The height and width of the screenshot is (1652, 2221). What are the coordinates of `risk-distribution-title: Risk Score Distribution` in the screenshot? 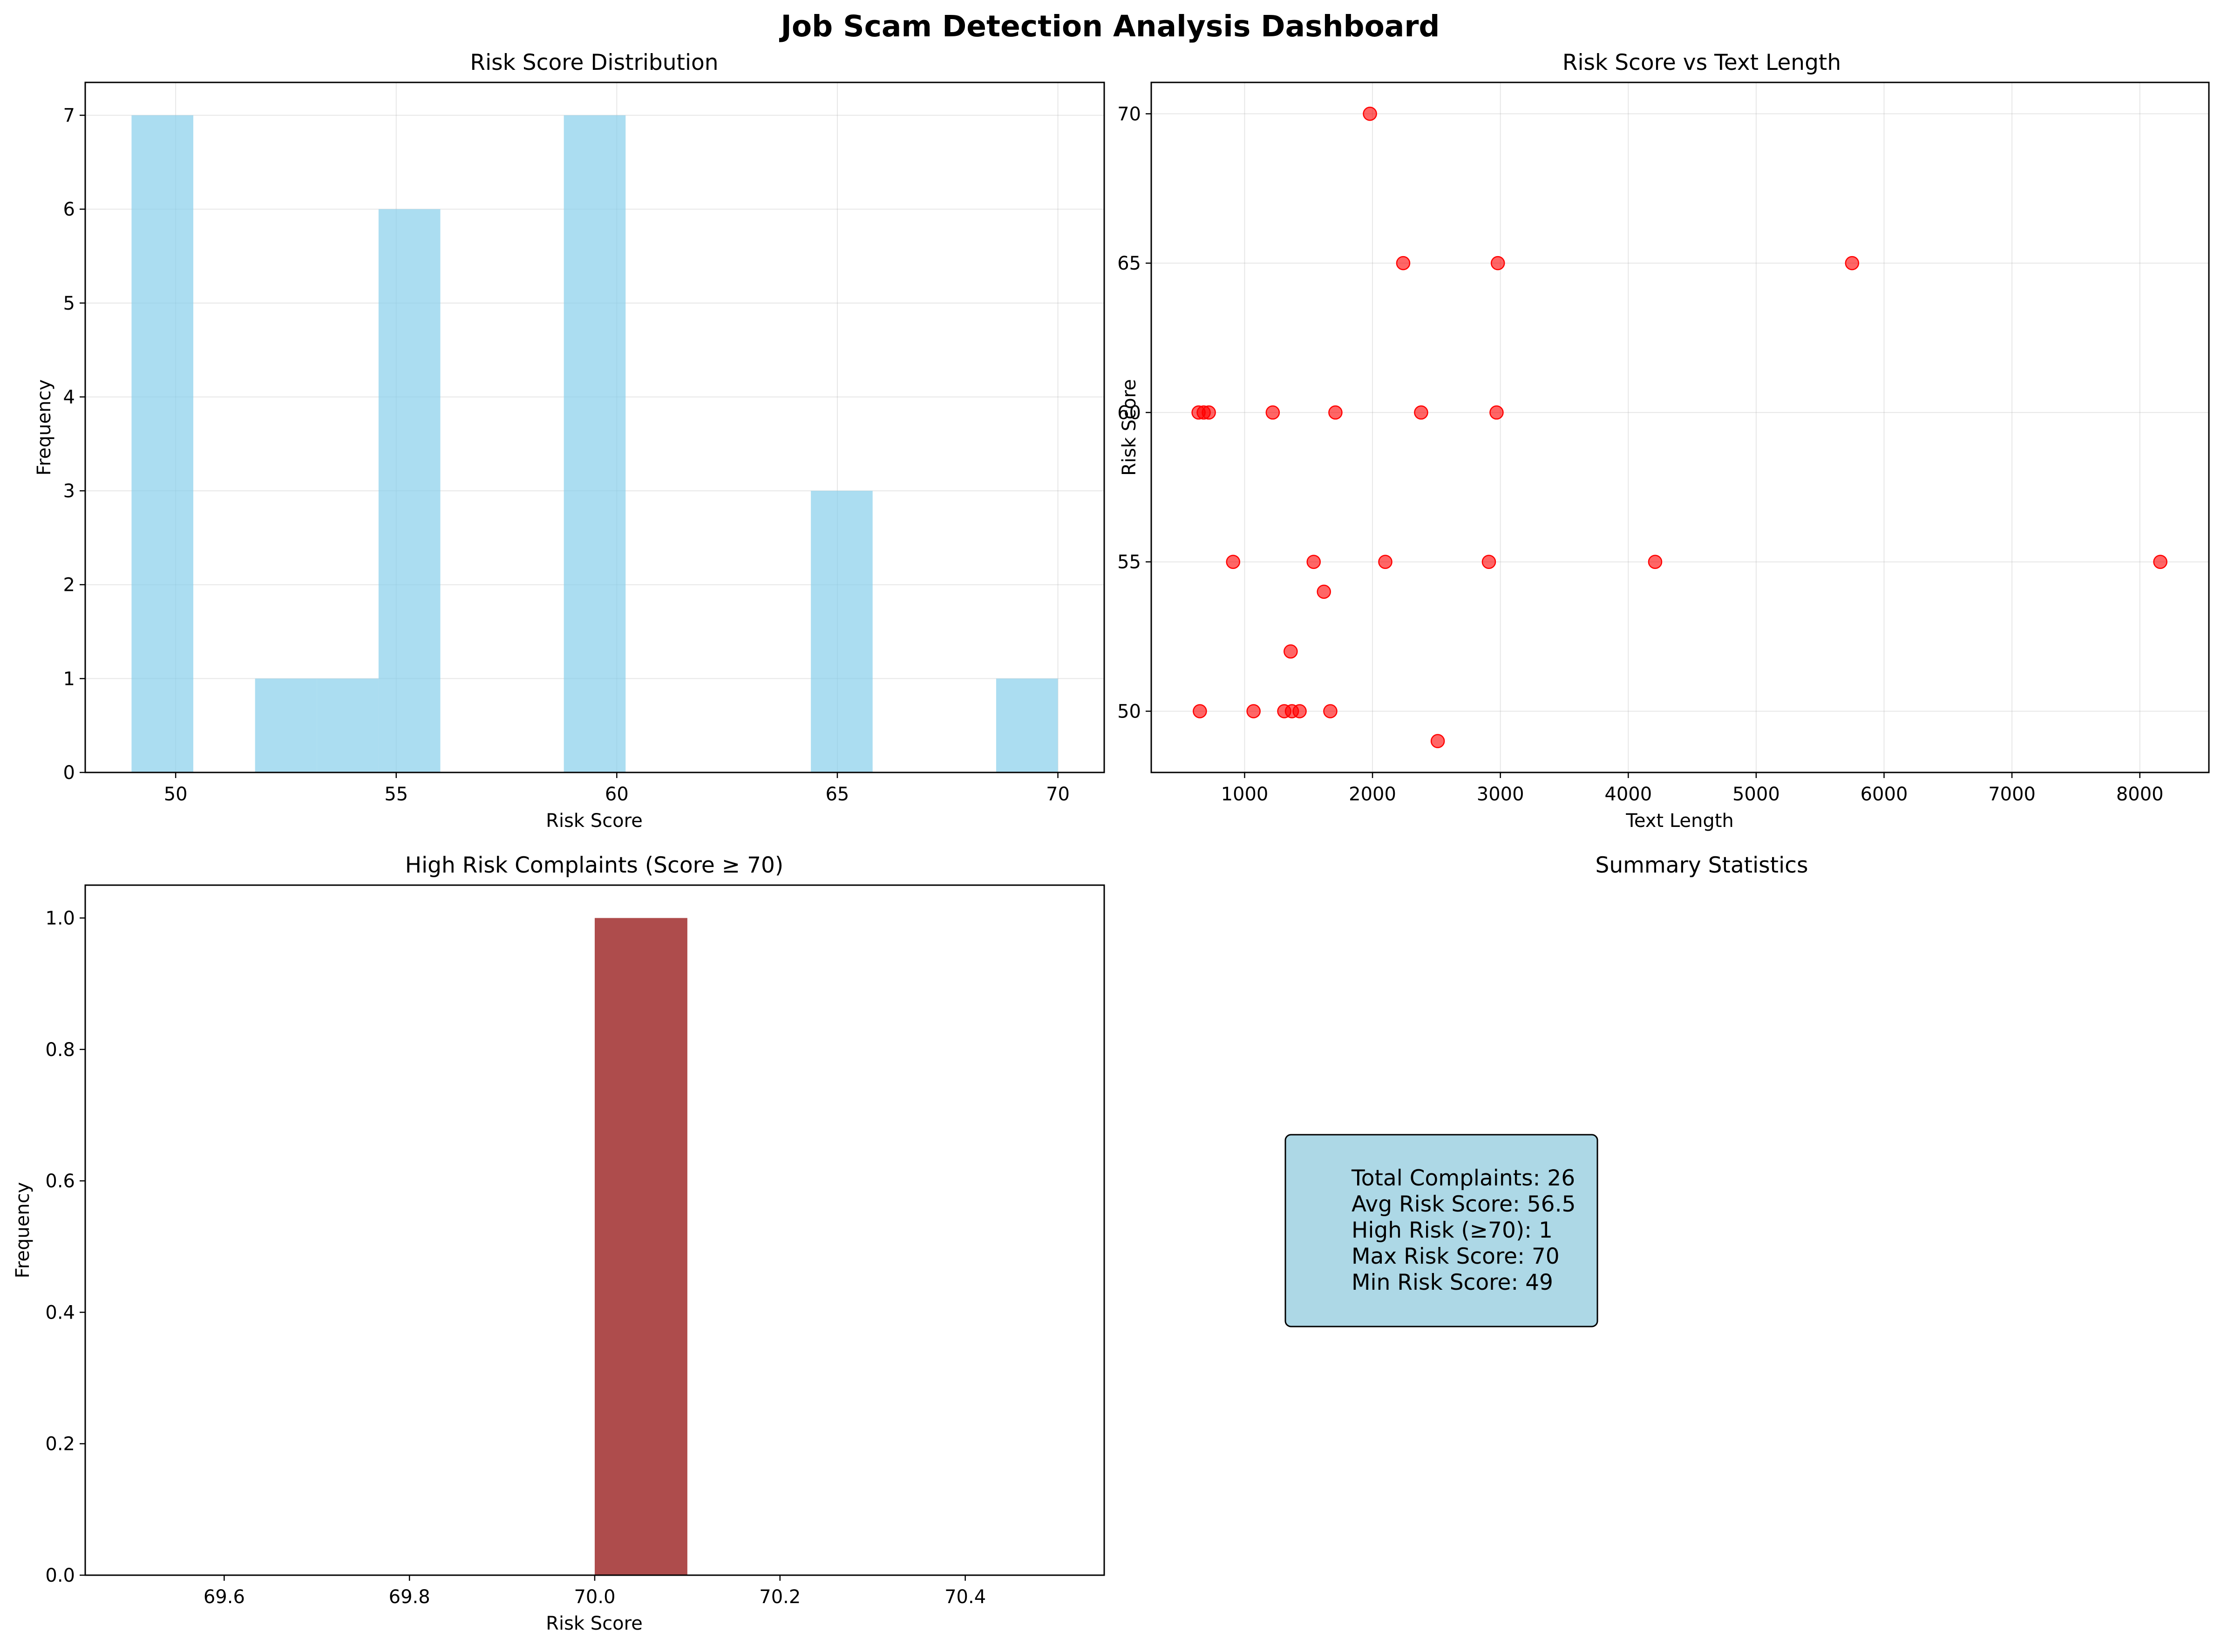 It's located at (594, 62).